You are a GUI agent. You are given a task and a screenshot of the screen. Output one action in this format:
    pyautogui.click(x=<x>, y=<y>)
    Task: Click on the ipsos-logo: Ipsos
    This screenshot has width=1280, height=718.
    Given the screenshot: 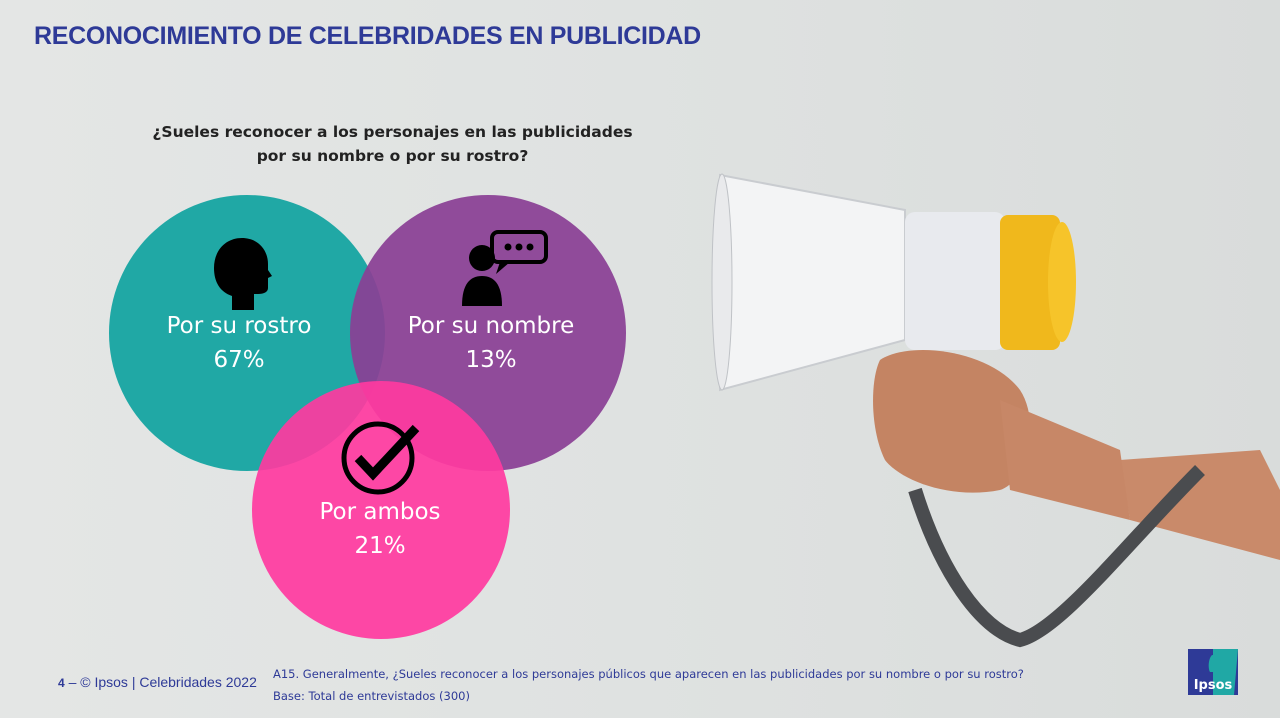 What is the action you would take?
    pyautogui.click(x=1213, y=672)
    